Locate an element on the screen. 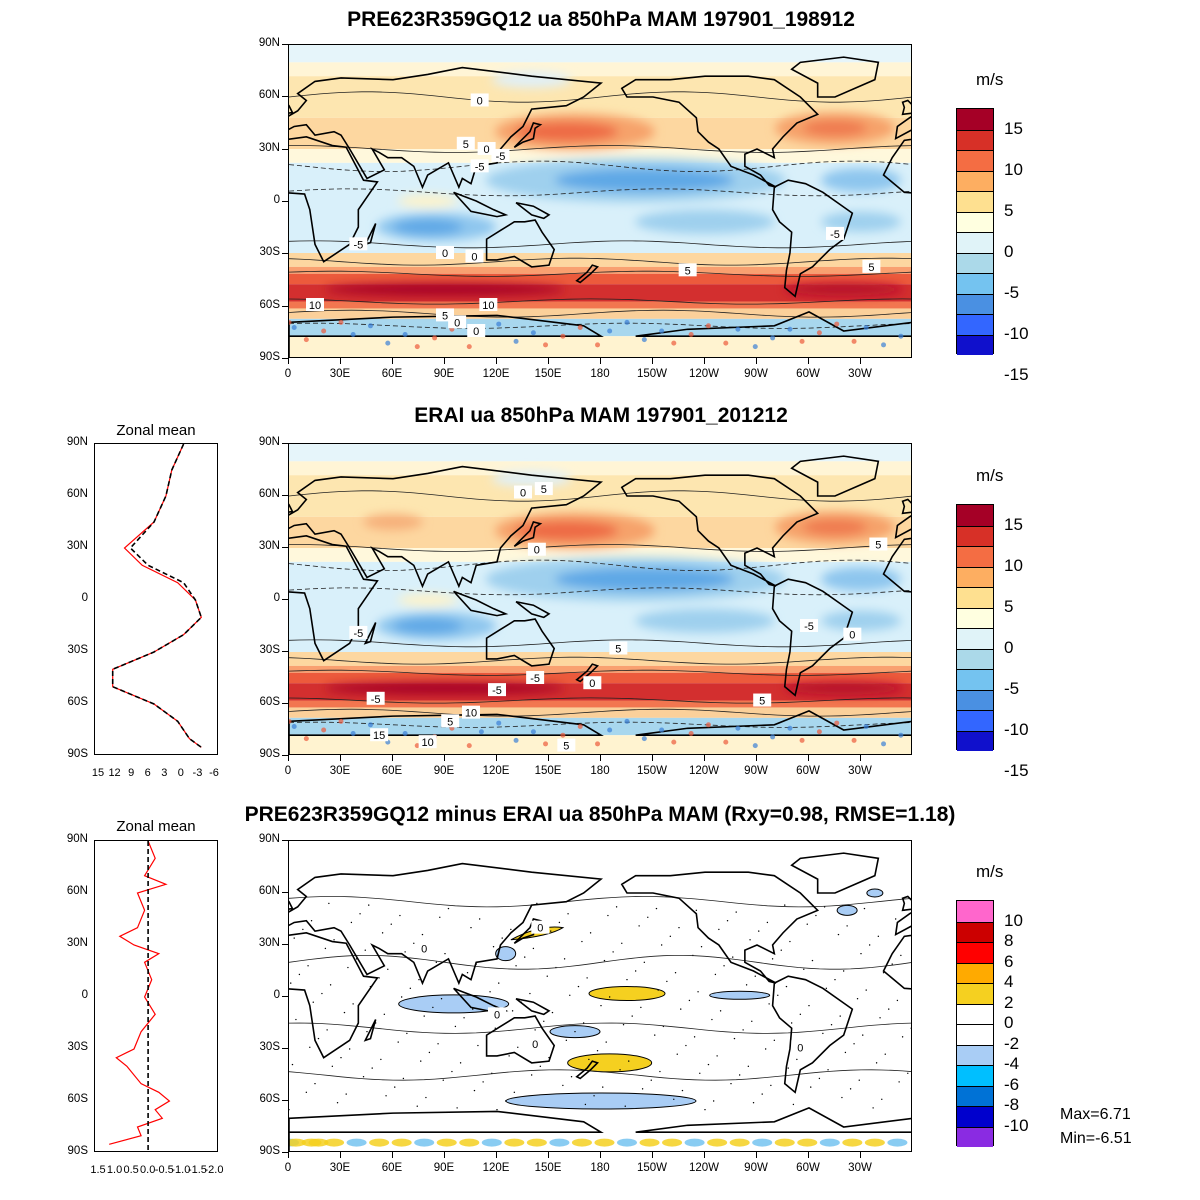 The image size is (1200, 1200). australia-coastline is located at coordinates (520, 1039).